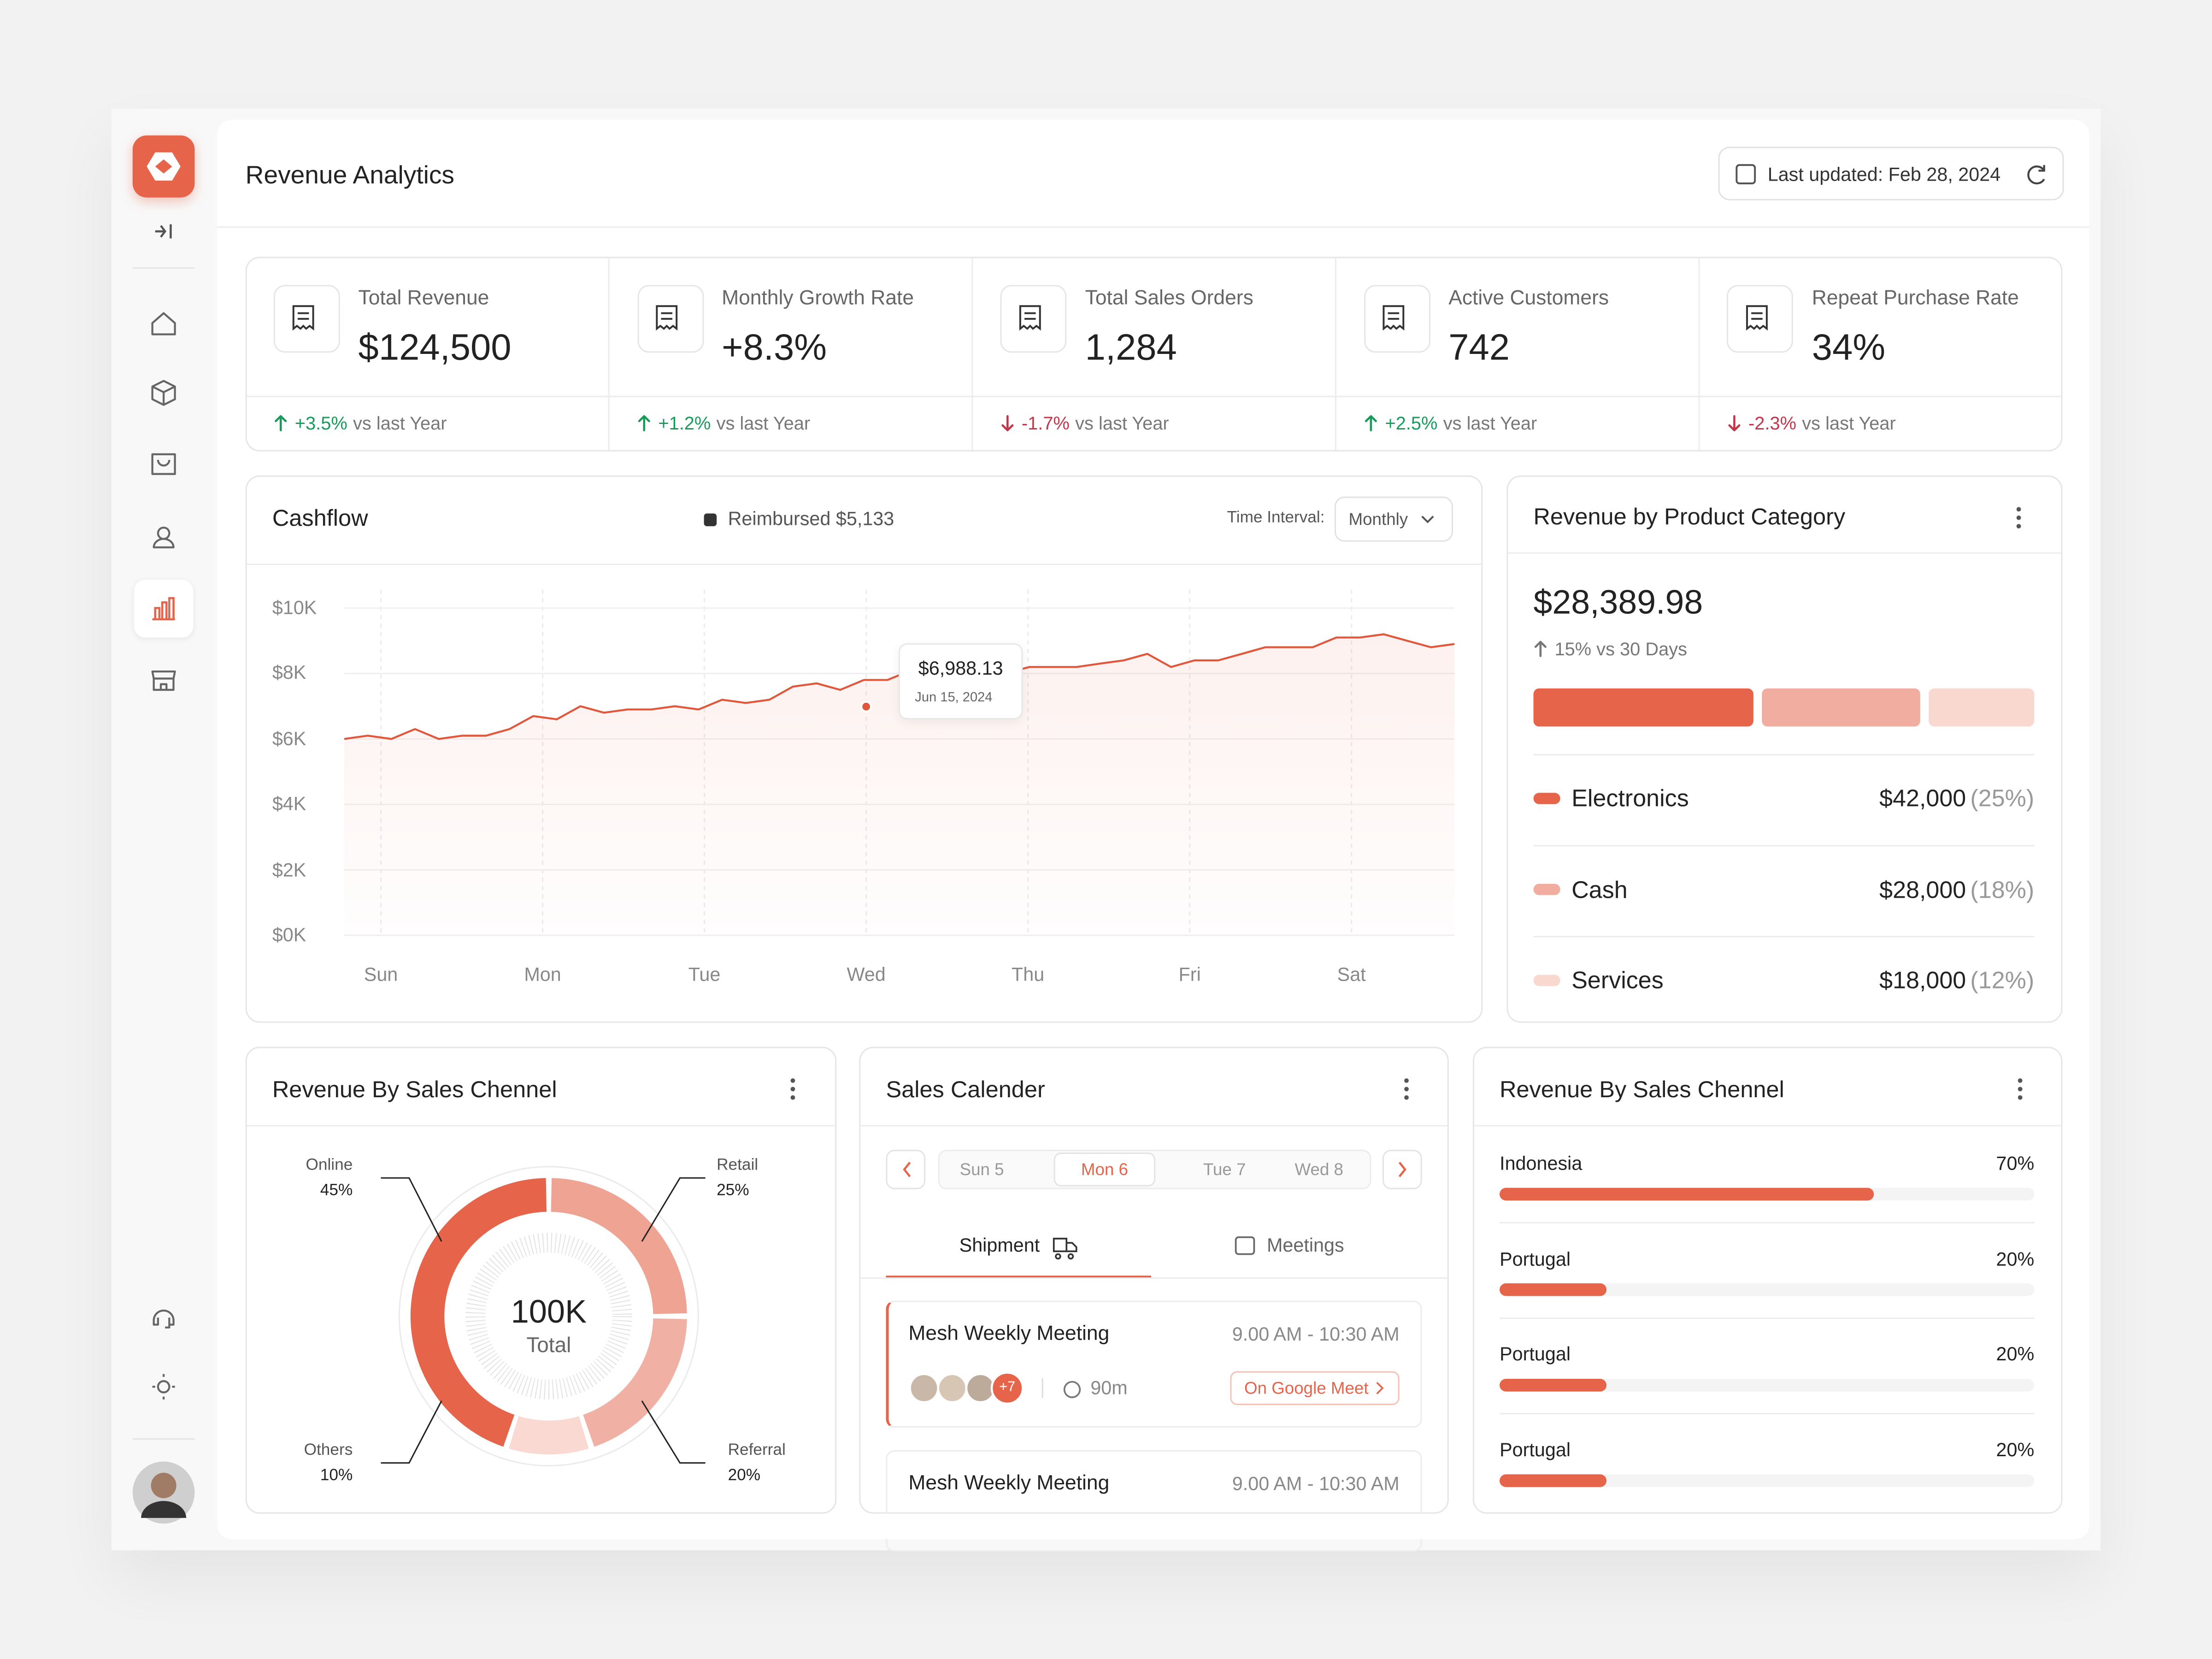  Describe the element at coordinates (1915, 298) in the screenshot. I see `kpi-label: Repeat Purchase Rate` at that location.